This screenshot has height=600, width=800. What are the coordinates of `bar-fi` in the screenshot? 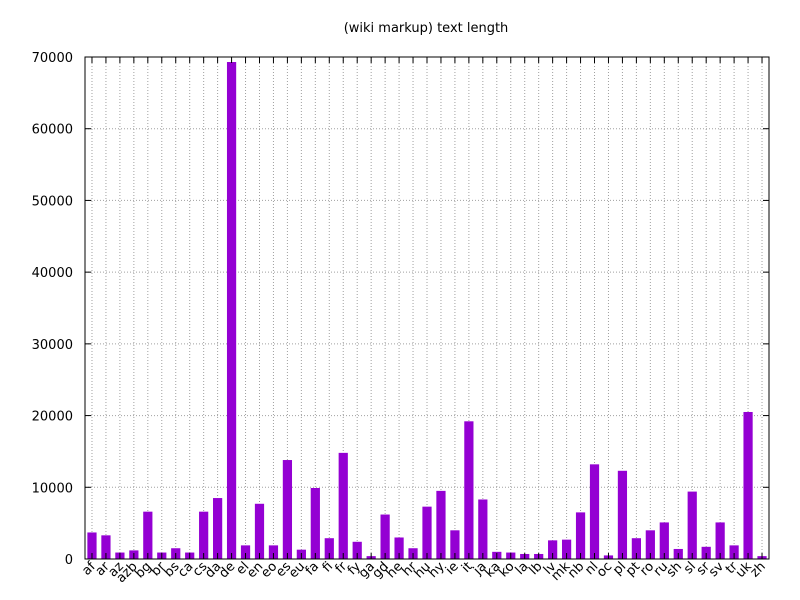 It's located at (329, 548).